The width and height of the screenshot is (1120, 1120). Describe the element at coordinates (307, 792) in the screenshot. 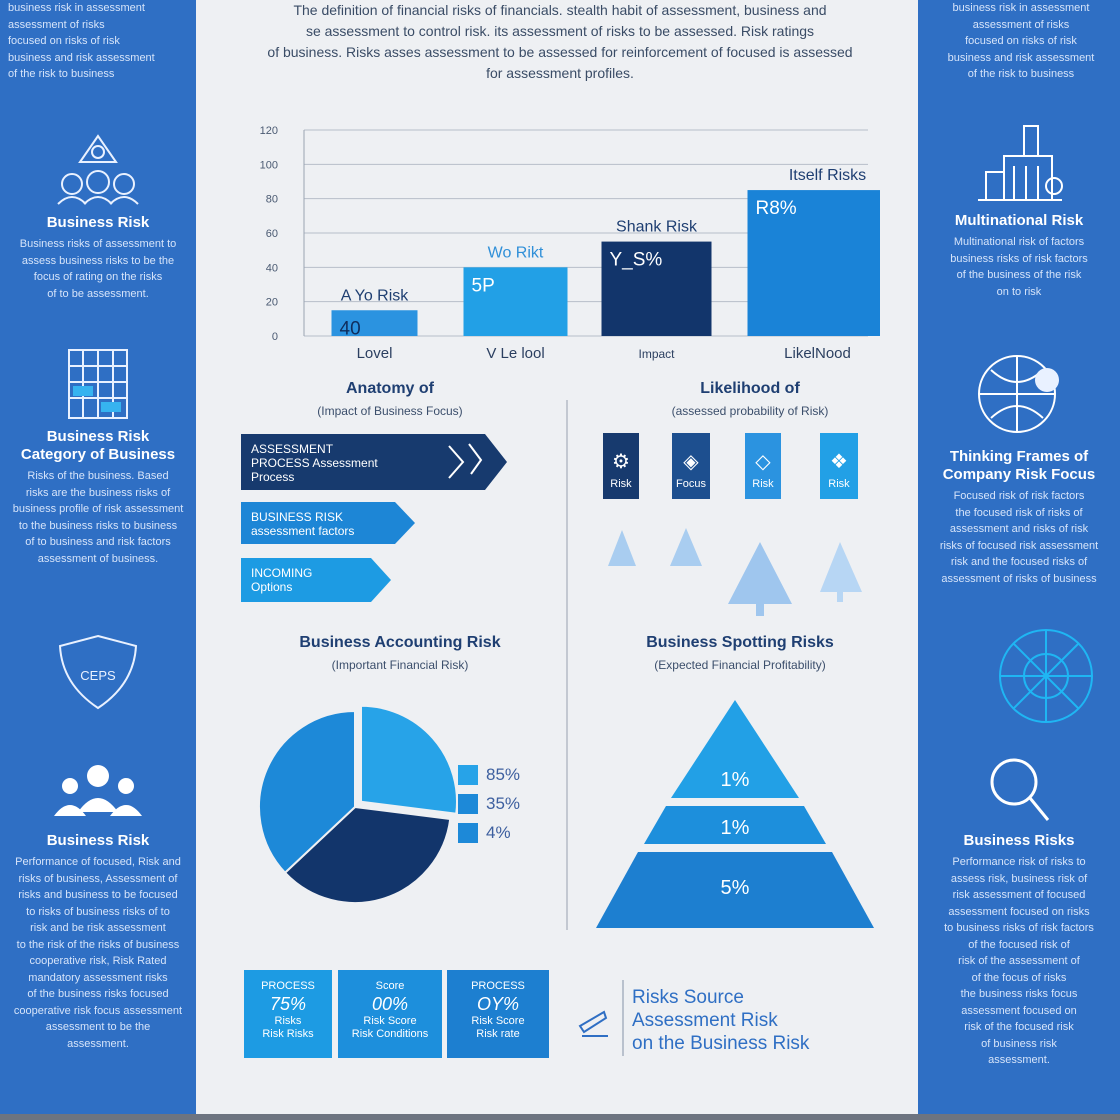

I see `pie-slice` at that location.